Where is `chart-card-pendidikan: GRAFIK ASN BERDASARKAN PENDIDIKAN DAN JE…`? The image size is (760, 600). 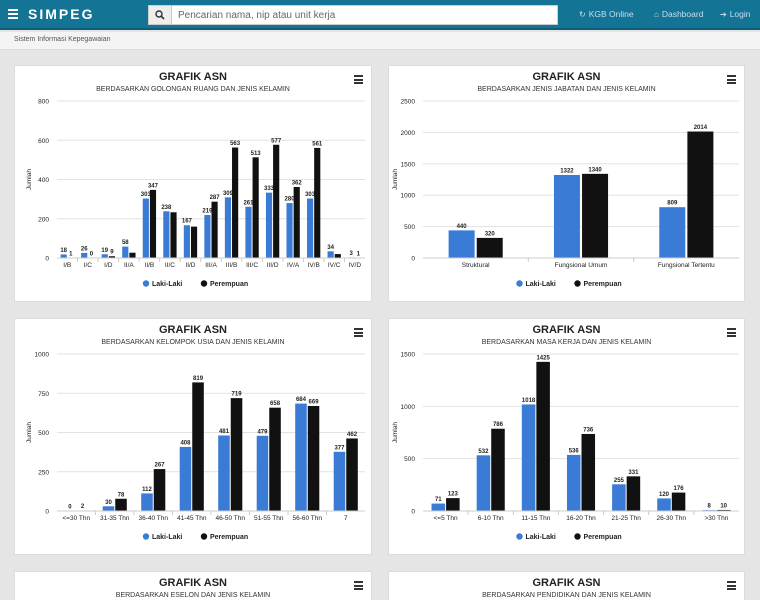 chart-card-pendidikan: GRAFIK ASN BERDASARKAN PENDIDIKAN DAN JE… is located at coordinates (566, 585).